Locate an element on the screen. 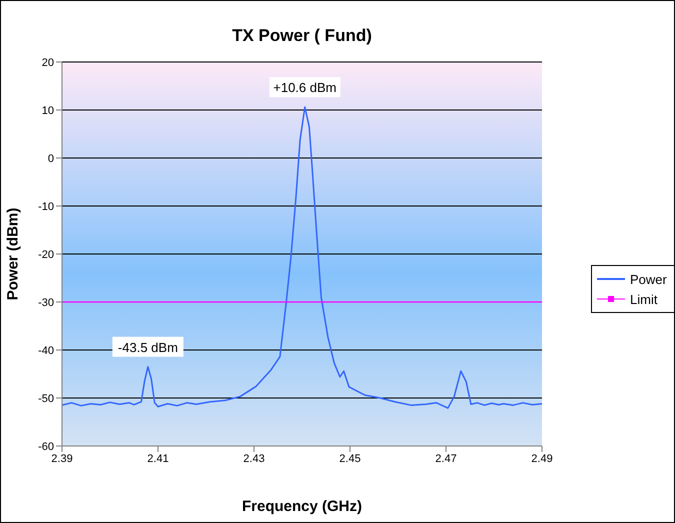 This screenshot has height=523, width=675. annotation: -43.5 dBm is located at coordinates (148, 347).